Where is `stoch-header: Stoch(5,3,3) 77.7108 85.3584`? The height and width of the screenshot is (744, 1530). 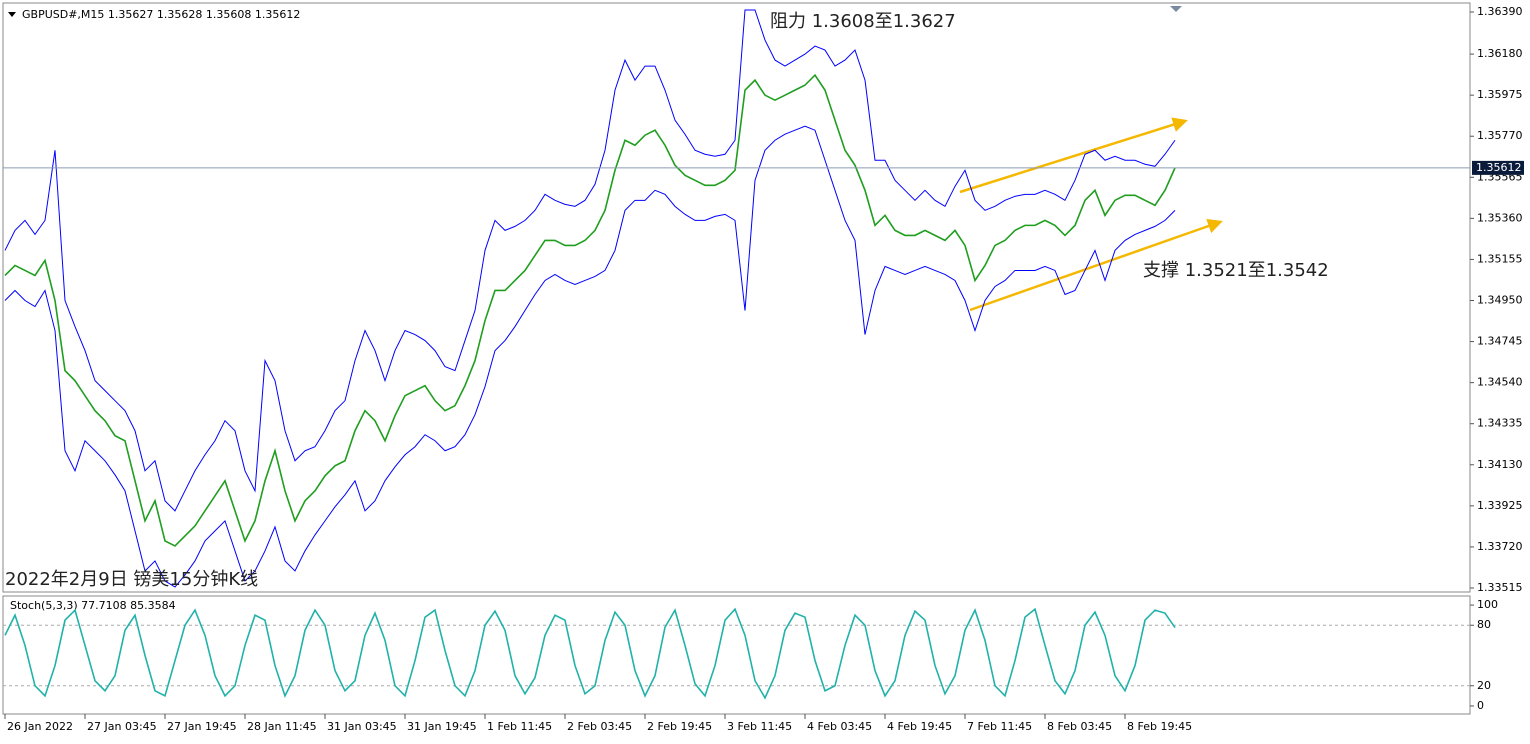
stoch-header: Stoch(5,3,3) 77.7108 85.3584 is located at coordinates (93, 605).